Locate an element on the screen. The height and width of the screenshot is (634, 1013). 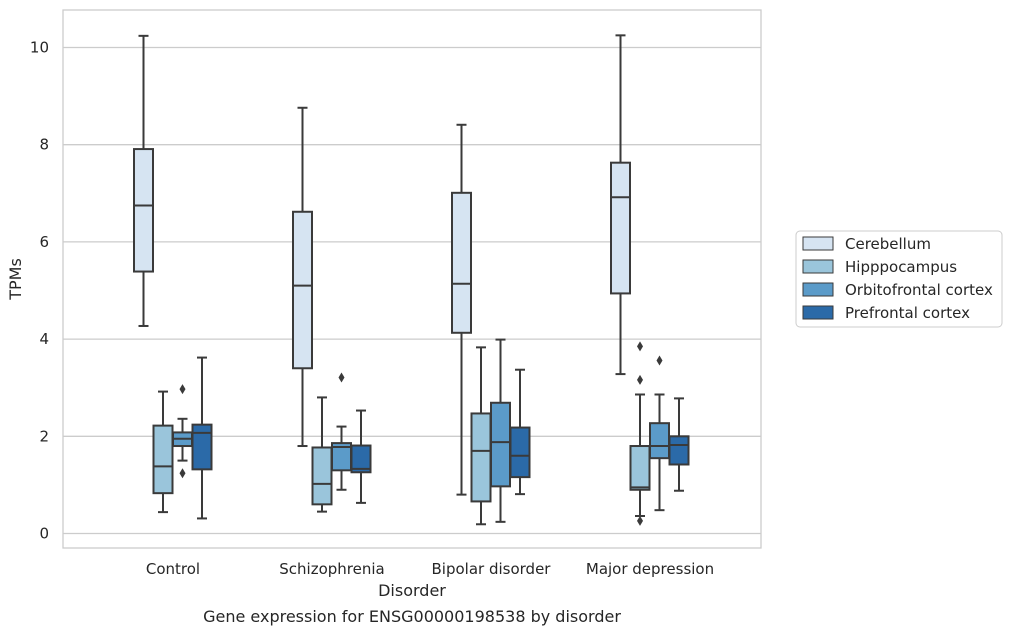
y-tick-label: 8 is located at coordinates (44, 145).